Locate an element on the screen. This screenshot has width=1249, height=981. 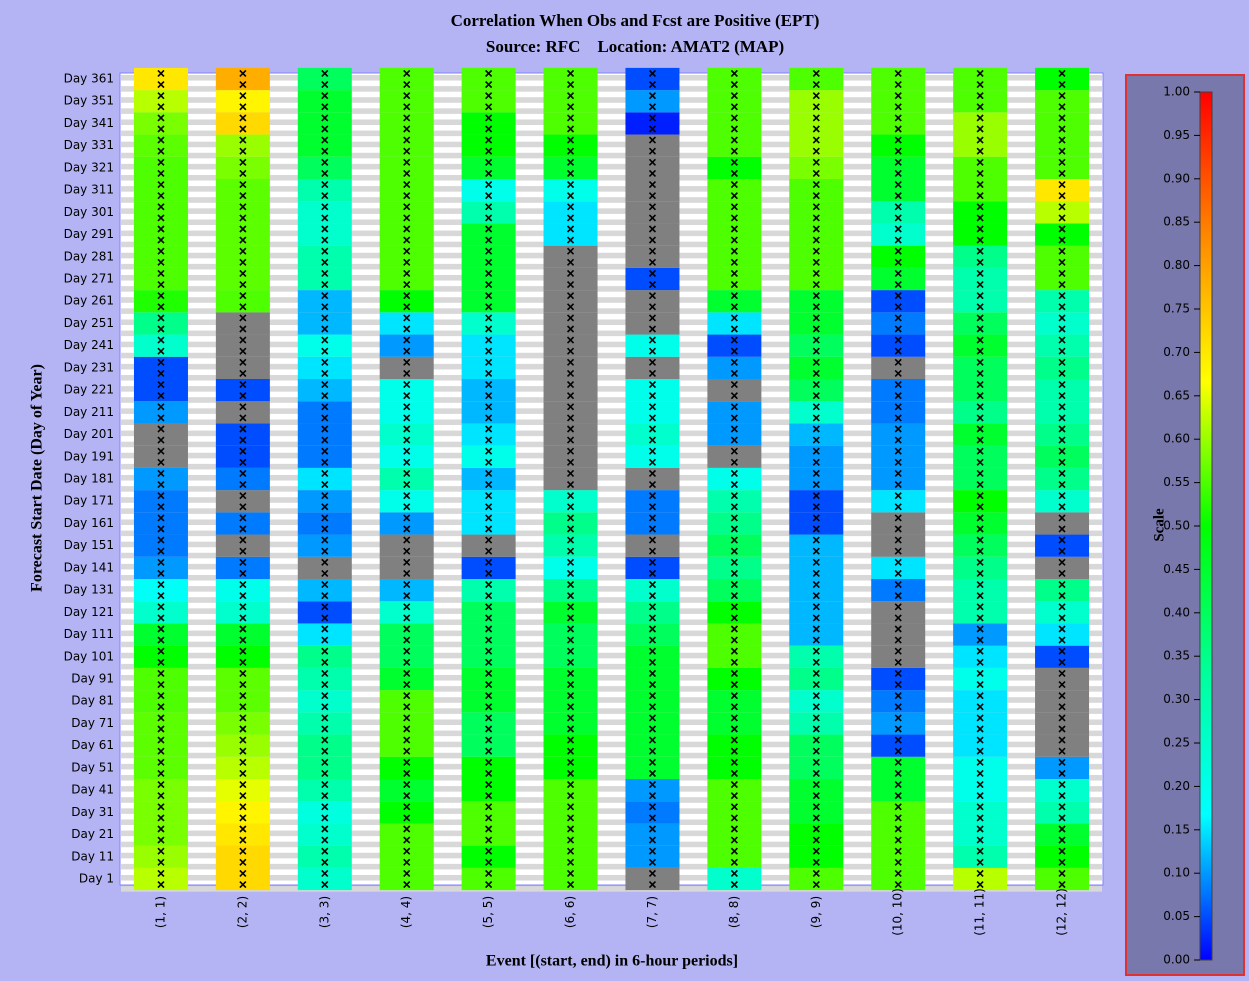
y-tick-label: Day 21 is located at coordinates (92, 834).